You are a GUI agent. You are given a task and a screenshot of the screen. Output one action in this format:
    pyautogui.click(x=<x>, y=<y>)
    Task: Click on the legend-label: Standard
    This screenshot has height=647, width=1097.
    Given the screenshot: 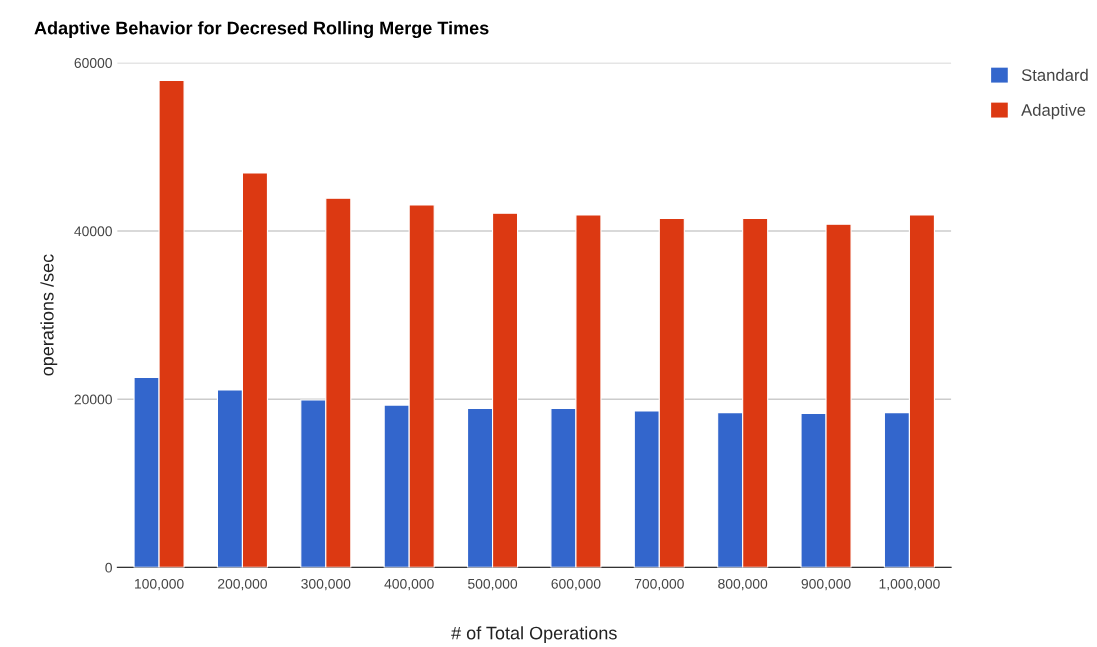 What is the action you would take?
    pyautogui.click(x=1054, y=74)
    